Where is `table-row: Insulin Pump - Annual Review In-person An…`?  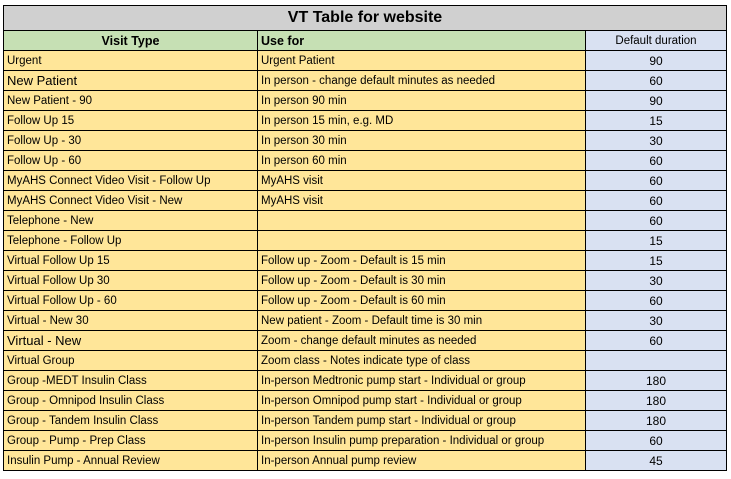
table-row: Insulin Pump - Annual Review In-person An… is located at coordinates (365, 460).